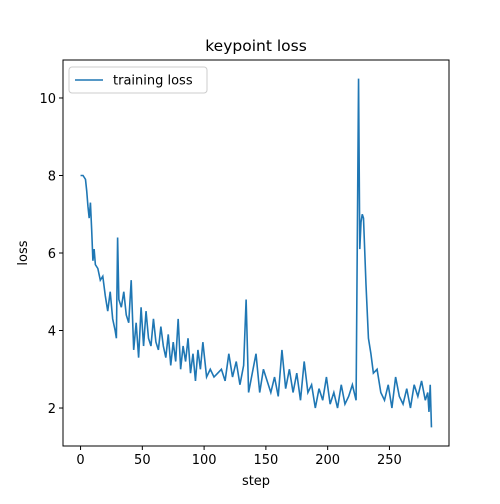 The width and height of the screenshot is (500, 504). What do you see at coordinates (256, 46) in the screenshot?
I see `chart-title: keypoint loss` at bounding box center [256, 46].